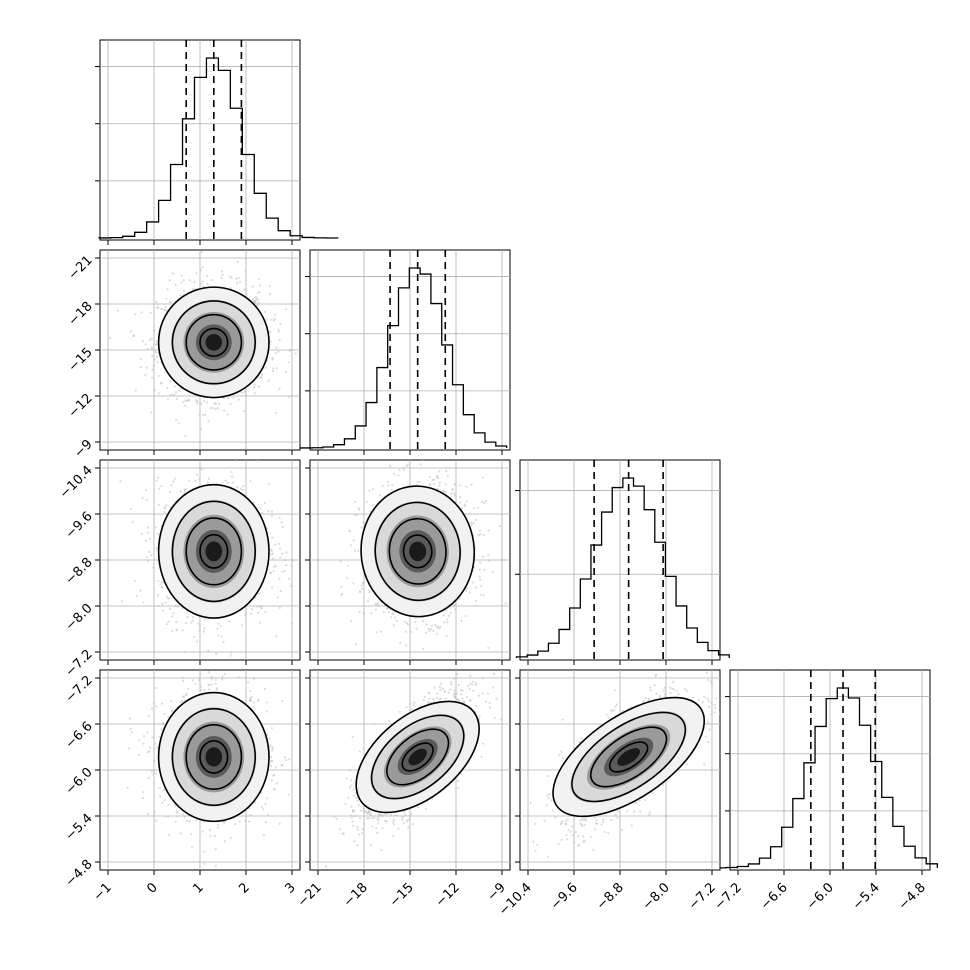 The height and width of the screenshot is (970, 970). What do you see at coordinates (418, 551) in the screenshot?
I see `density-level` at bounding box center [418, 551].